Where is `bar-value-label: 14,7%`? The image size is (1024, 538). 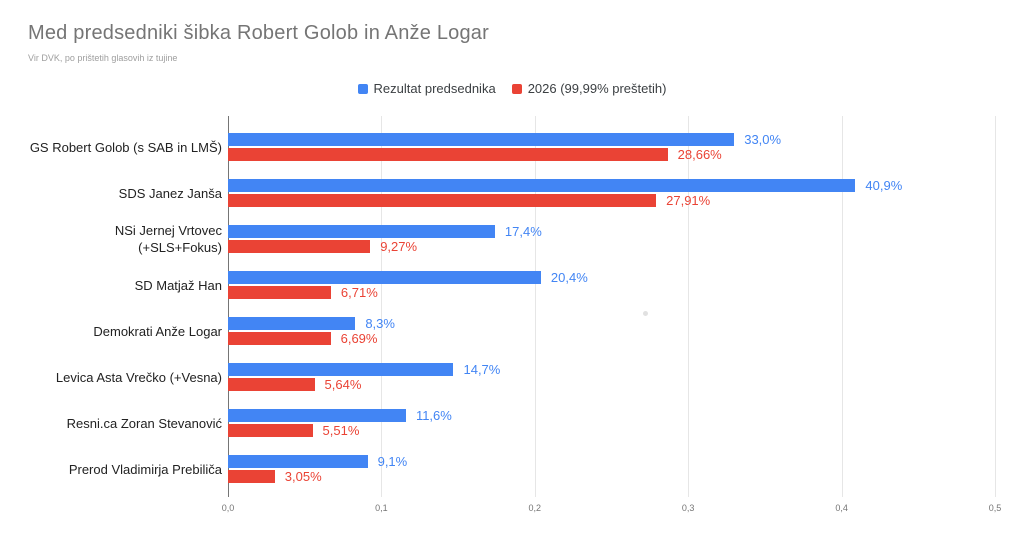 bar-value-label: 14,7% is located at coordinates (482, 369).